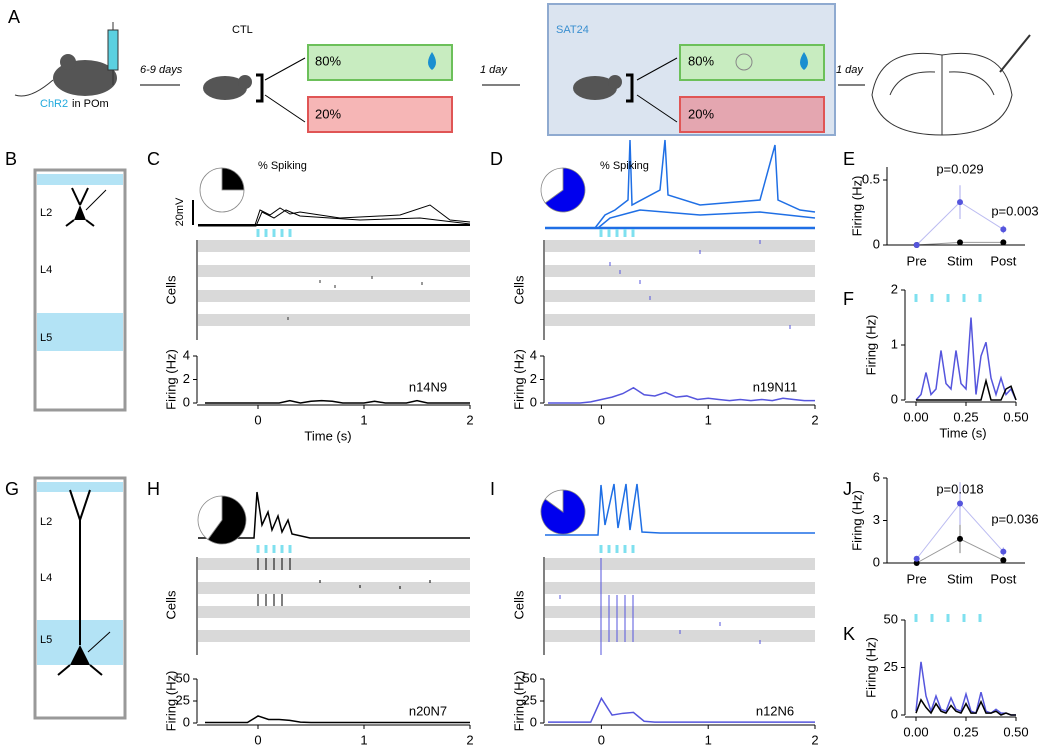 This screenshot has height=755, width=1041. I want to click on neuron-l5, so click(84, 582).